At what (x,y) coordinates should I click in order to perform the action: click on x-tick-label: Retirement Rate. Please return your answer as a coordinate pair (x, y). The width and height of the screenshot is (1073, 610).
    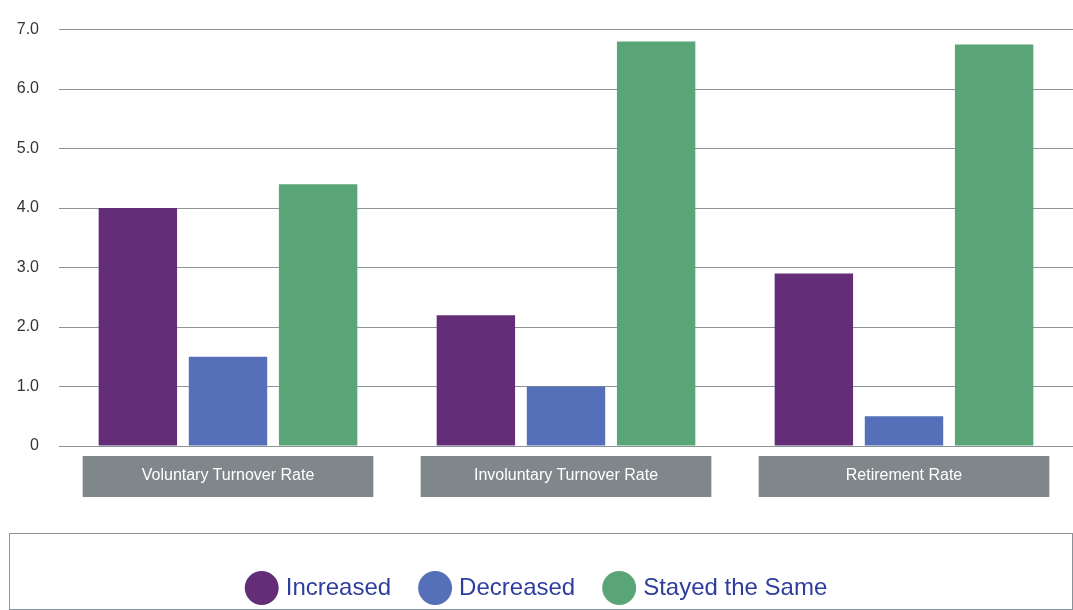
    Looking at the image, I should click on (904, 475).